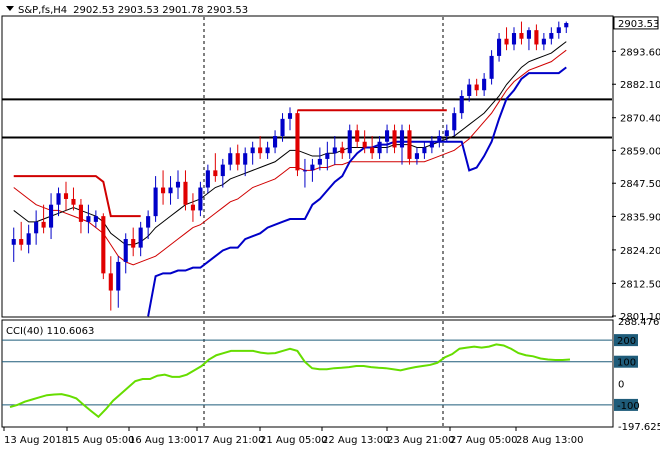  What do you see at coordinates (549, 440) in the screenshot?
I see `time-tick-label: 28 Aug 13:00` at bounding box center [549, 440].